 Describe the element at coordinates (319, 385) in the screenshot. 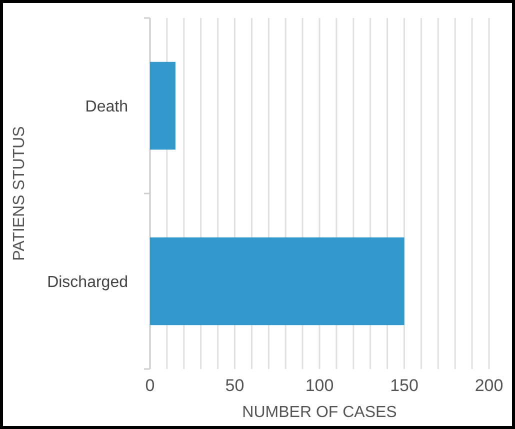

I see `x-tick-label: 100` at that location.